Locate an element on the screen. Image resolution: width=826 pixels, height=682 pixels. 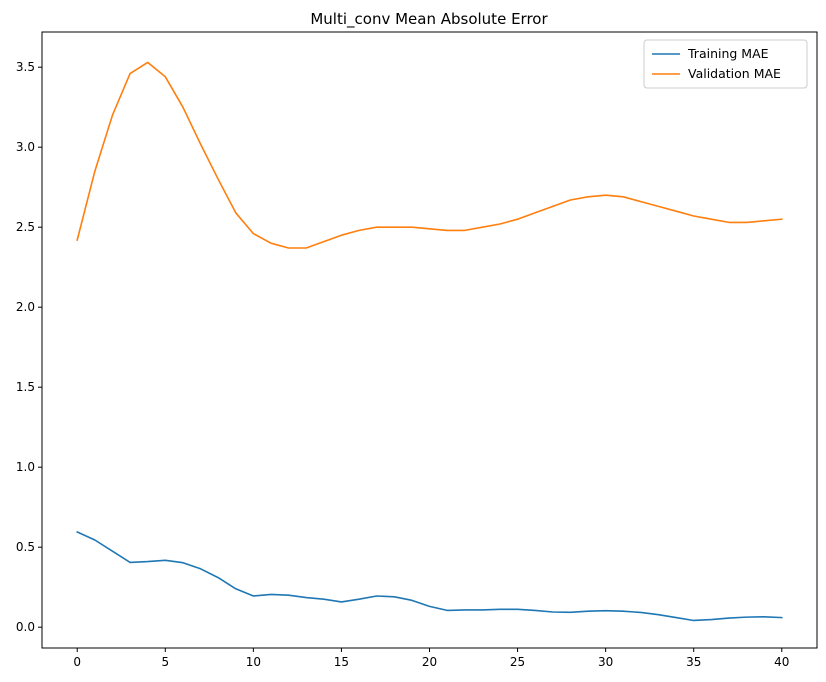
chart-title: Multi_conv Mean Absolute Error is located at coordinates (429, 19).